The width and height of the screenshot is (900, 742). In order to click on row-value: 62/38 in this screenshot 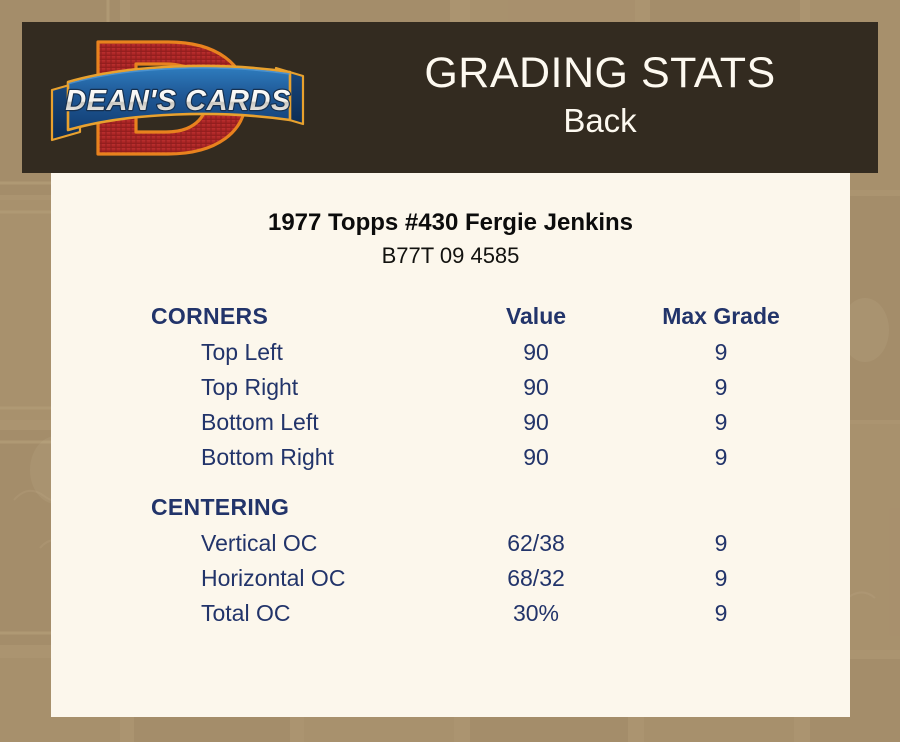, I will do `click(536, 543)`.